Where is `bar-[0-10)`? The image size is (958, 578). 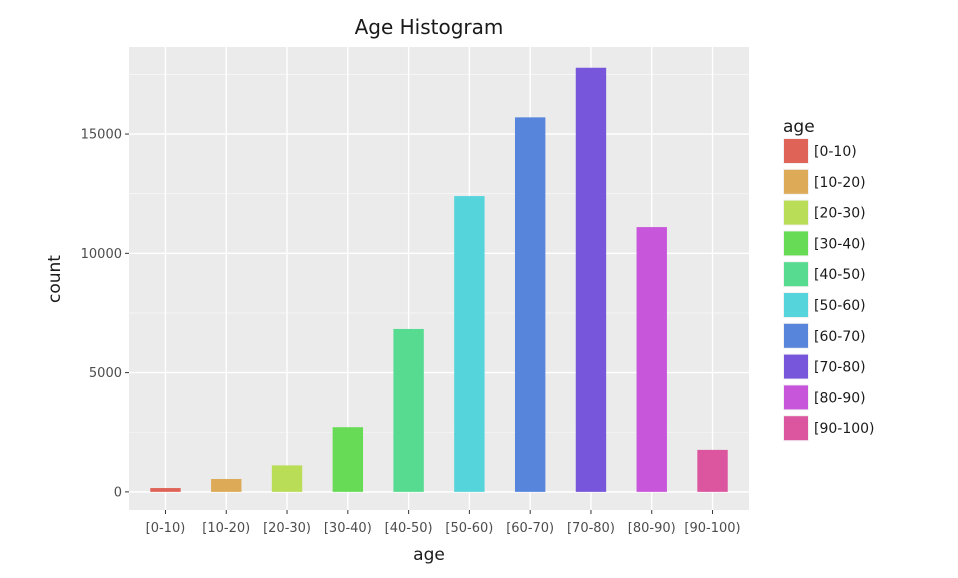
bar-[0-10) is located at coordinates (165, 490).